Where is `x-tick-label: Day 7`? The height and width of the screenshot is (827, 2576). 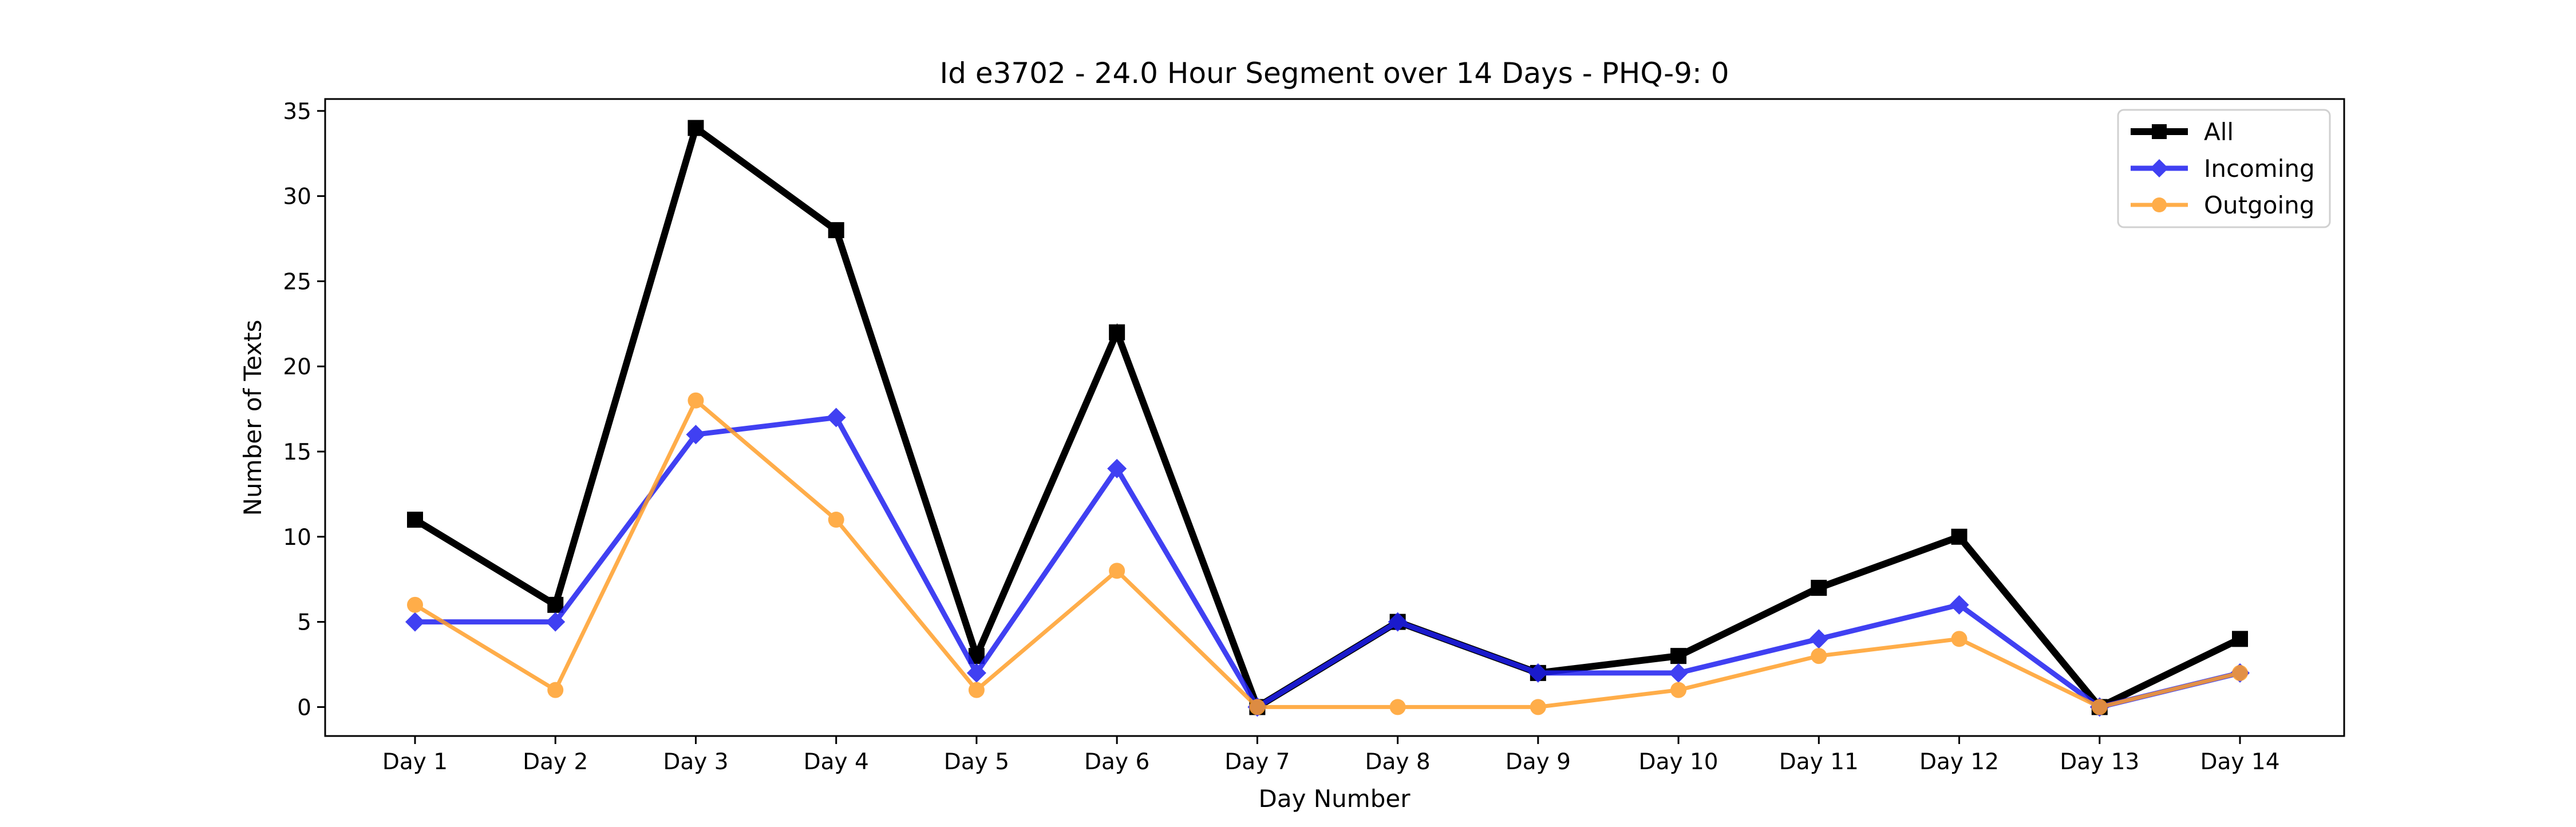
x-tick-label: Day 7 is located at coordinates (1257, 762).